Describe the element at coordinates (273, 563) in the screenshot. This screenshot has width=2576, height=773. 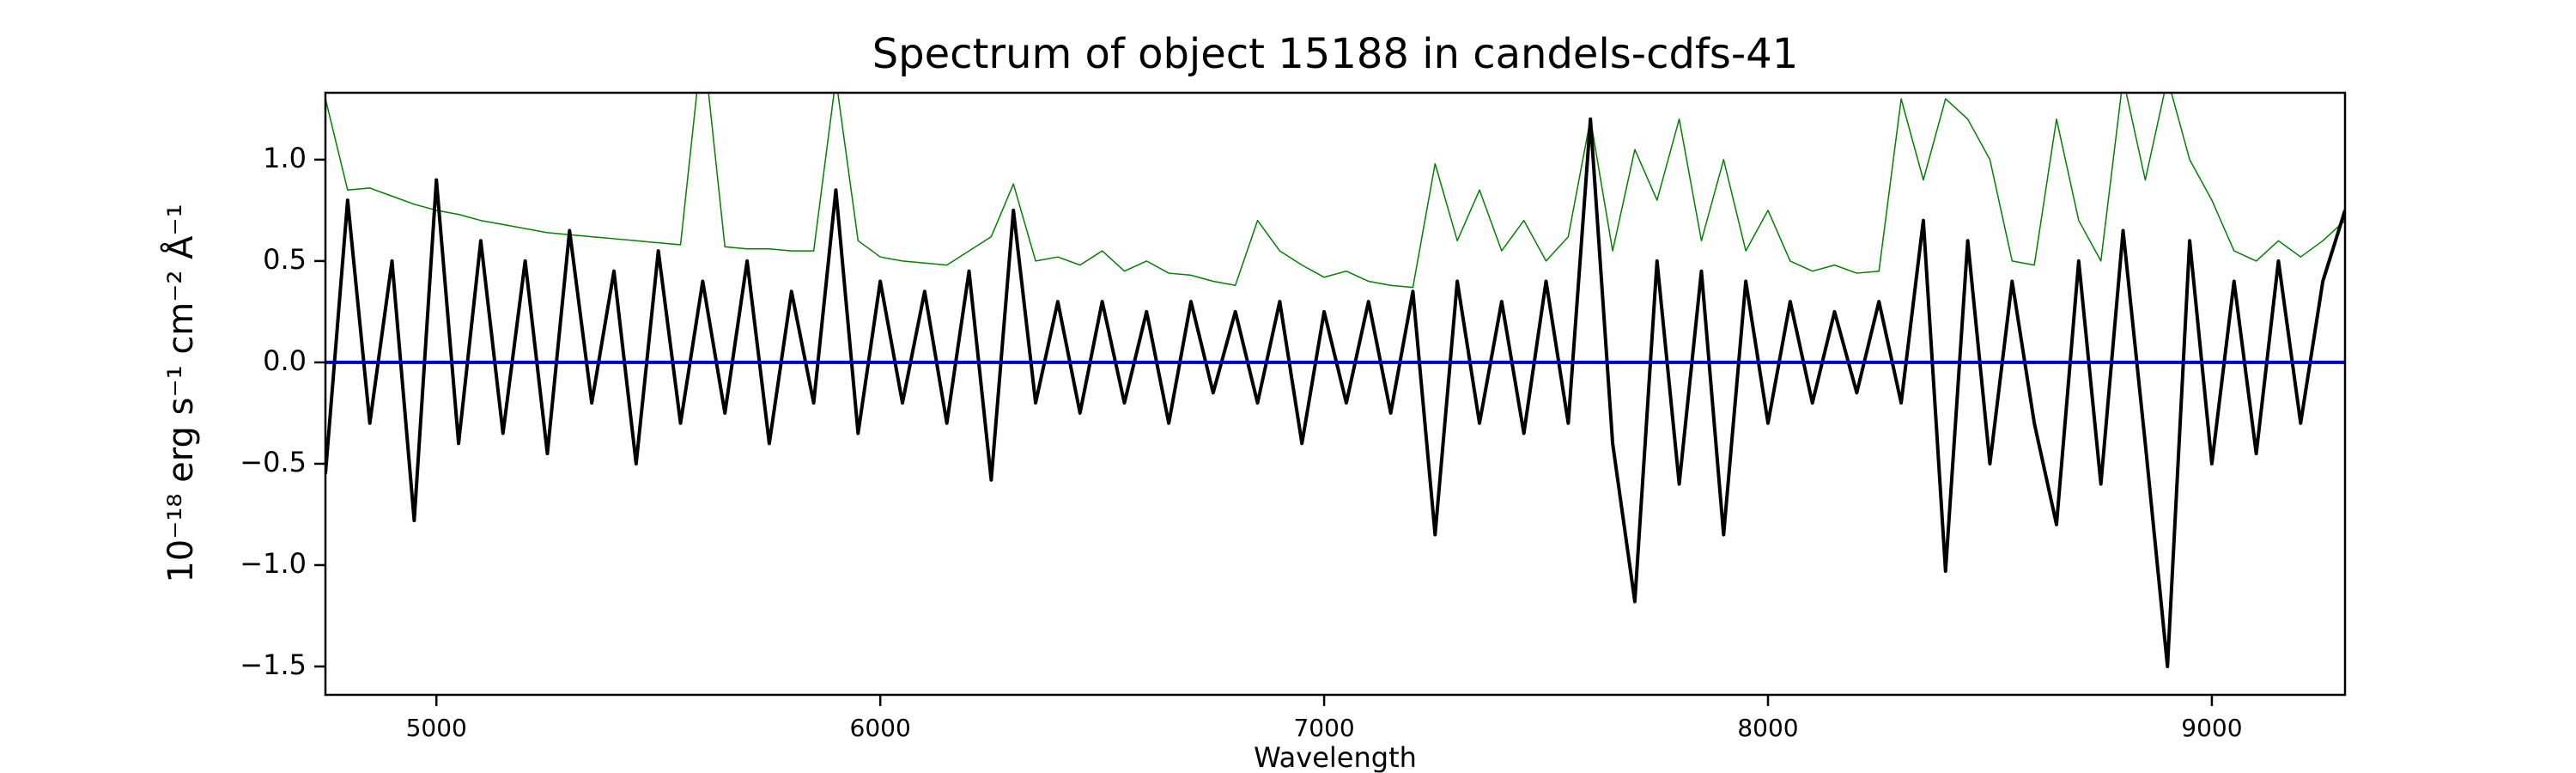
I see `y-tick-label: −1.0` at that location.